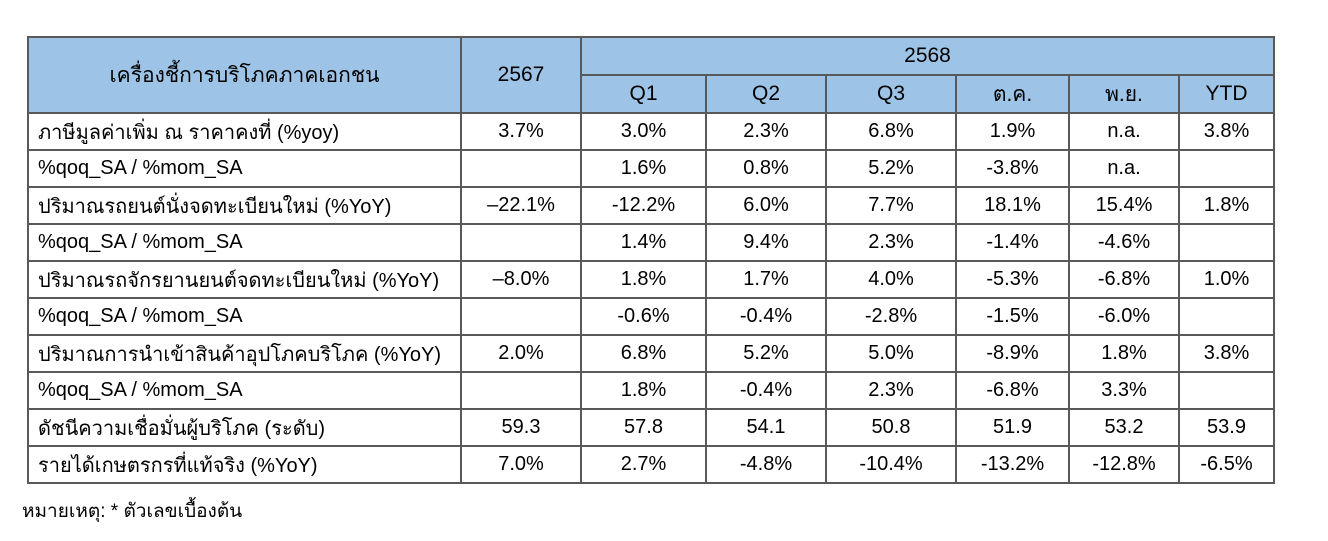 The width and height of the screenshot is (1328, 541). I want to click on value-cell-q1: 6.8%, so click(643, 353).